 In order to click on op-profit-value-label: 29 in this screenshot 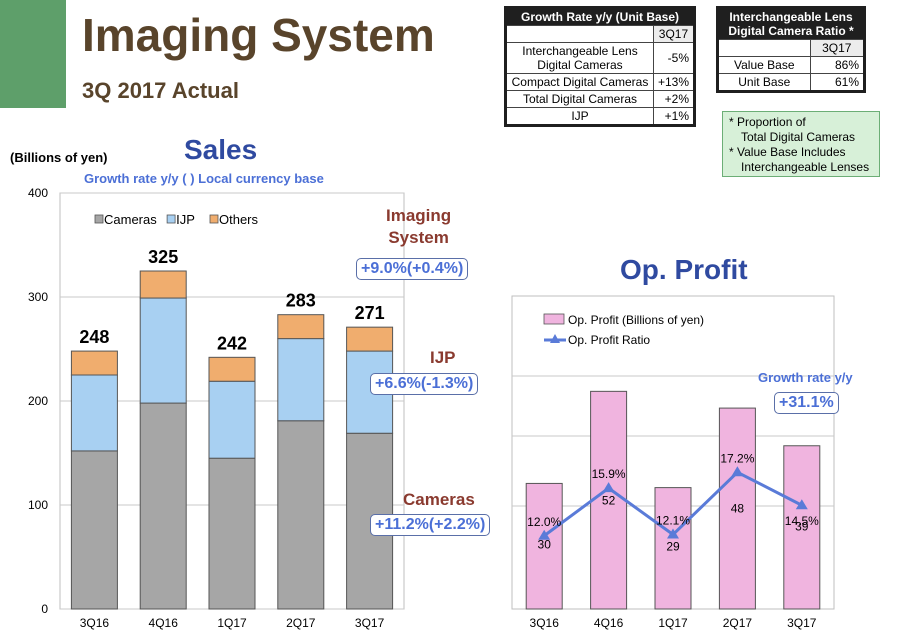, I will do `click(673, 547)`.